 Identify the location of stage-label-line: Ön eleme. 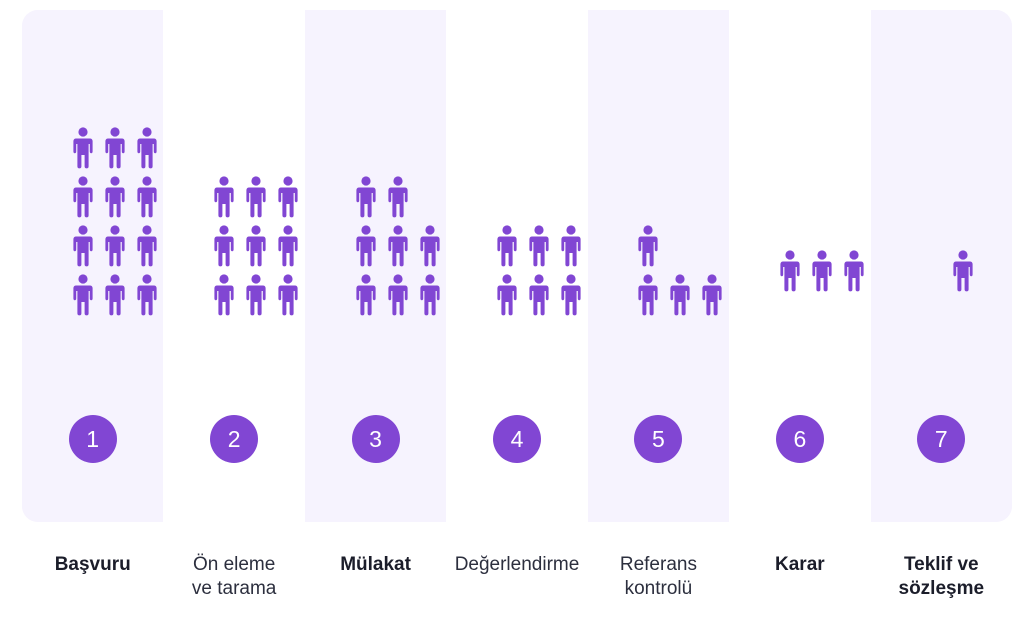
(234, 564).